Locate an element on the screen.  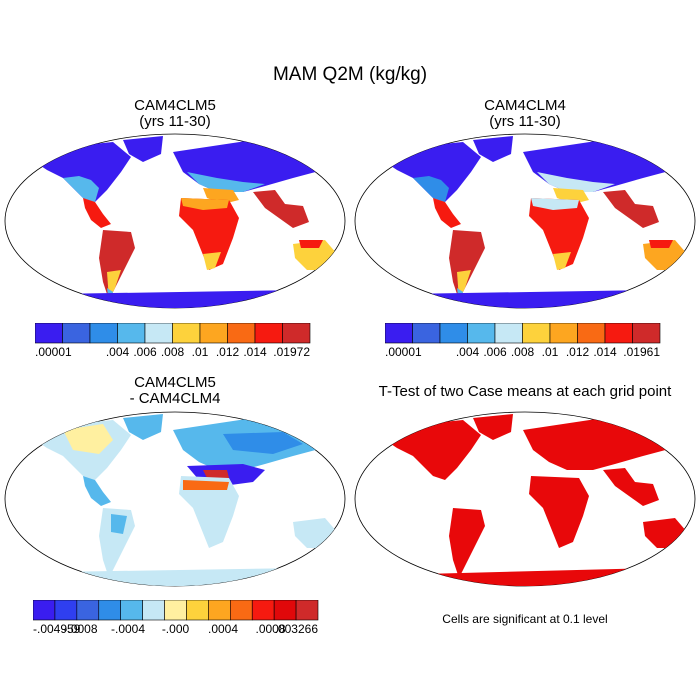
colorbar-label: -.0008 is located at coordinates (80, 629).